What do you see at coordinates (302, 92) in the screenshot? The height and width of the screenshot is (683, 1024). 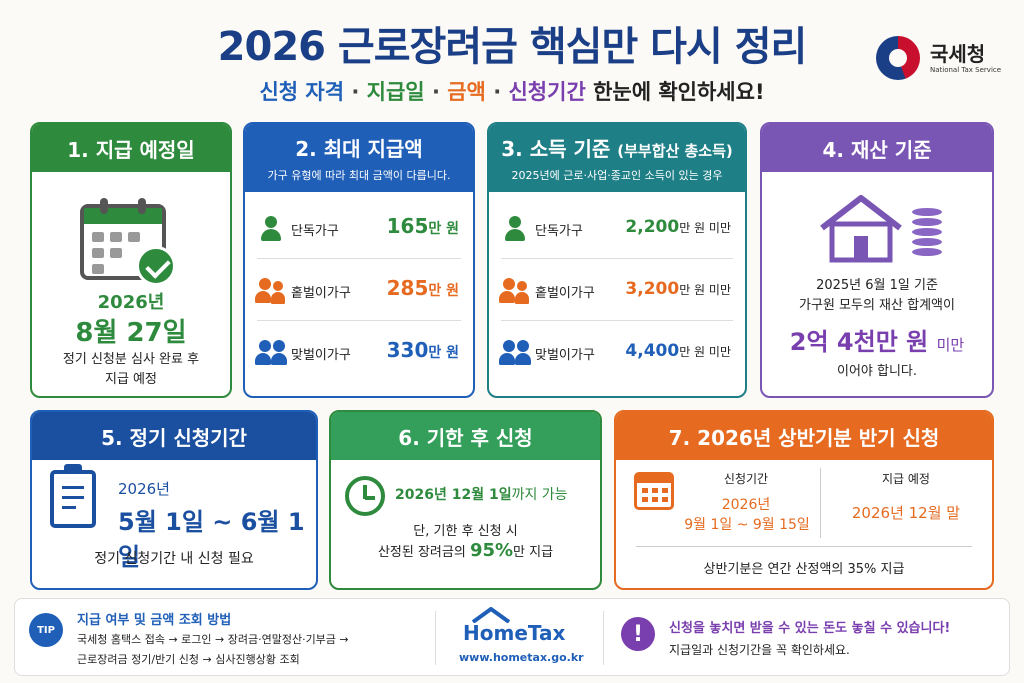 I see `subtitle-item-eligibility: 신청 자격` at bounding box center [302, 92].